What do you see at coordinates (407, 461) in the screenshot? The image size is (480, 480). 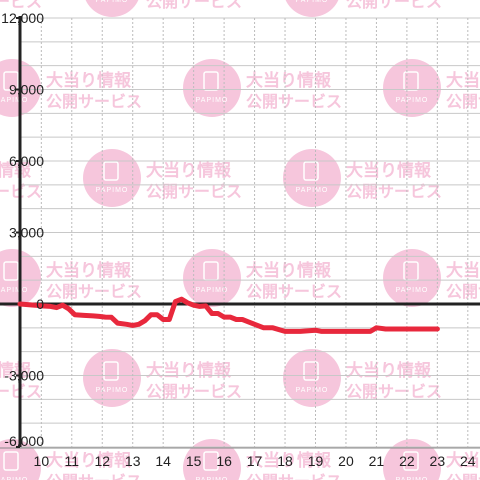 I see `x-tick-label: 22` at bounding box center [407, 461].